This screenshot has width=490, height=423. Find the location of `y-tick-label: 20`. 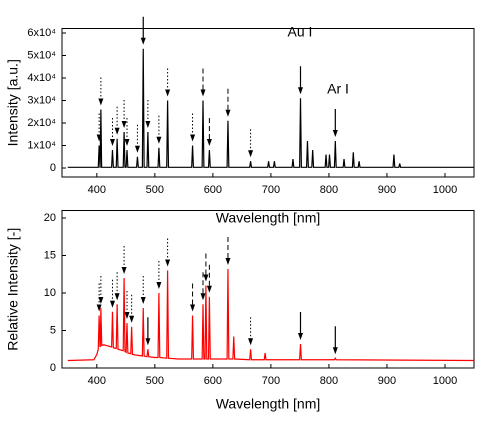

y-tick-label: 20 is located at coordinates (50, 218).